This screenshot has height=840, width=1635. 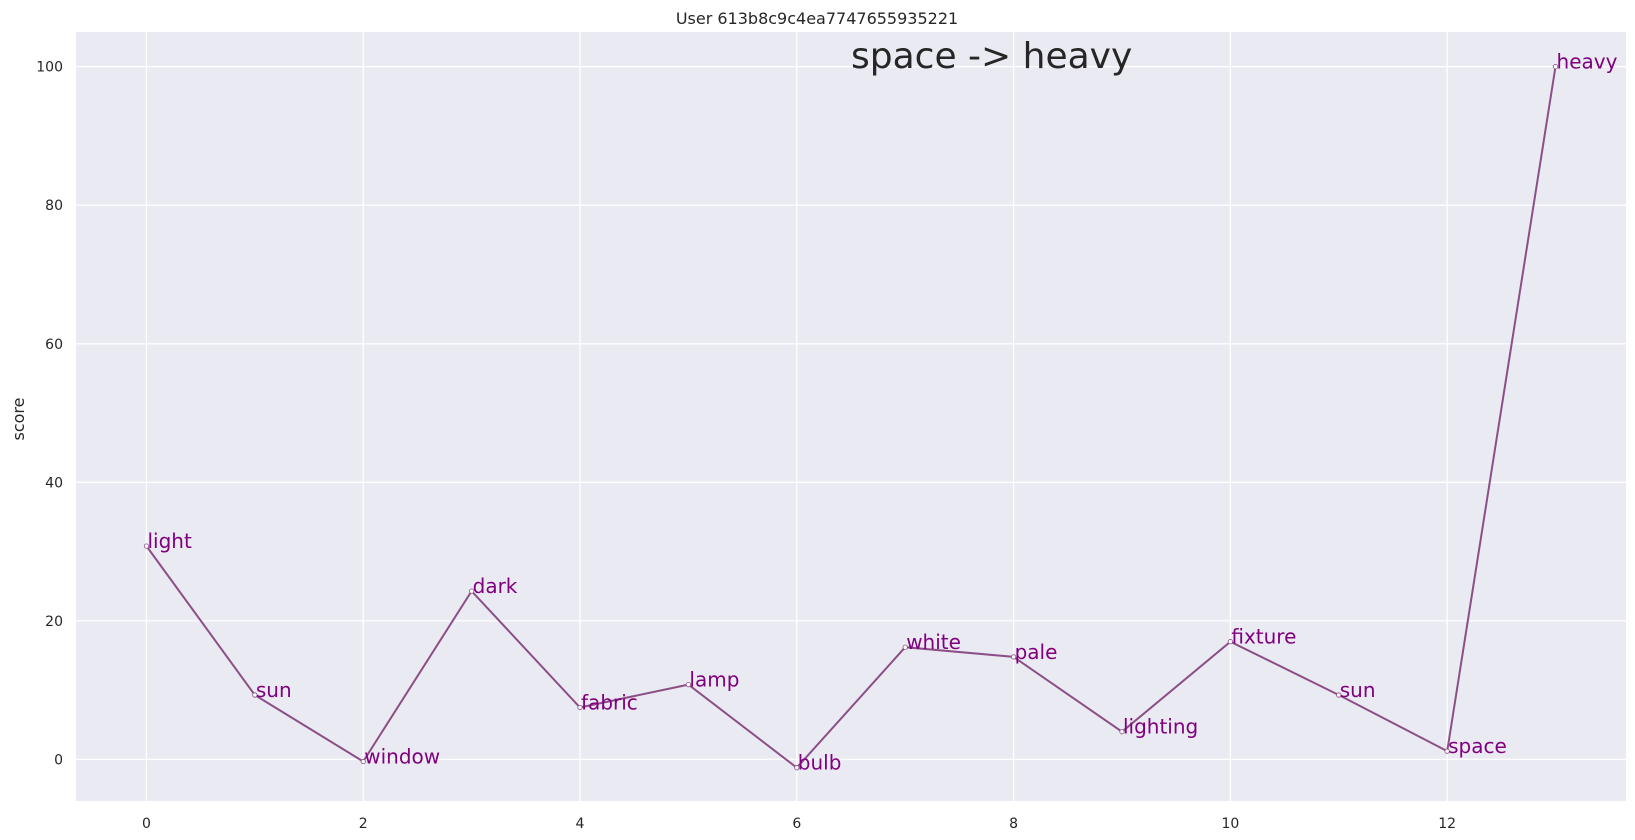 What do you see at coordinates (1587, 62) in the screenshot?
I see `point-label: heavy` at bounding box center [1587, 62].